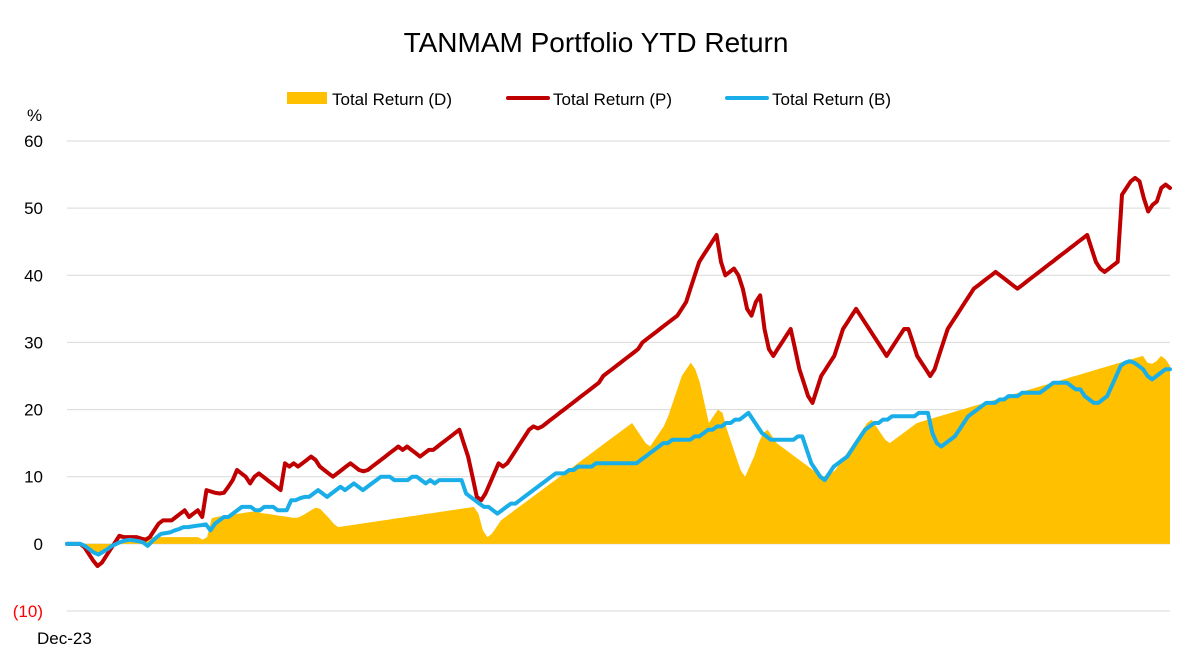 This screenshot has height=668, width=1193. I want to click on legend-item-p: Total Return (P), so click(589, 99).